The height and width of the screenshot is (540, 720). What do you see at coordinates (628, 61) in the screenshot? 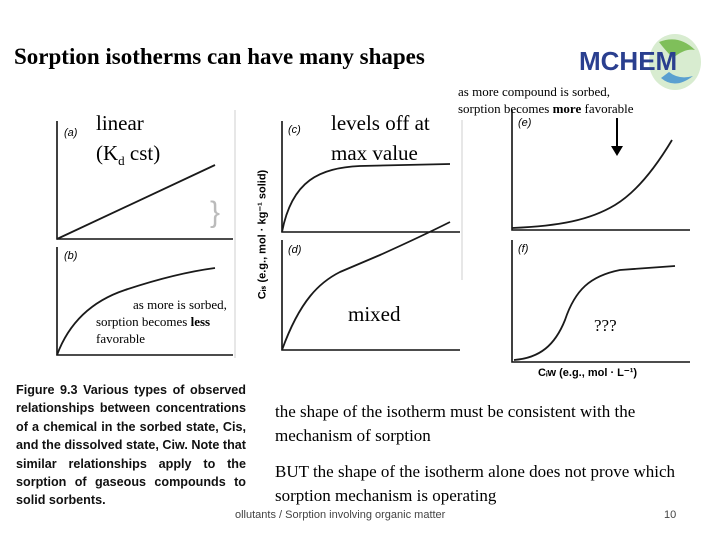
I see `logo-text: MCHEM` at bounding box center [628, 61].